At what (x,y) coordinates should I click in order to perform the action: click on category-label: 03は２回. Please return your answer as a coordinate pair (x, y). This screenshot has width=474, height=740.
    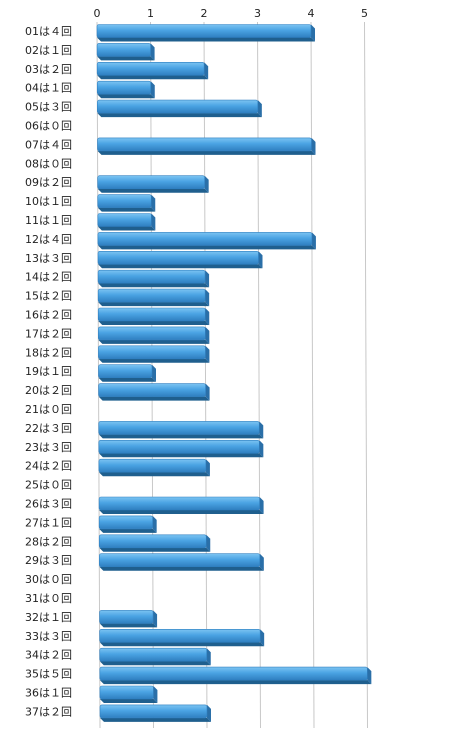
    Looking at the image, I should click on (48, 69).